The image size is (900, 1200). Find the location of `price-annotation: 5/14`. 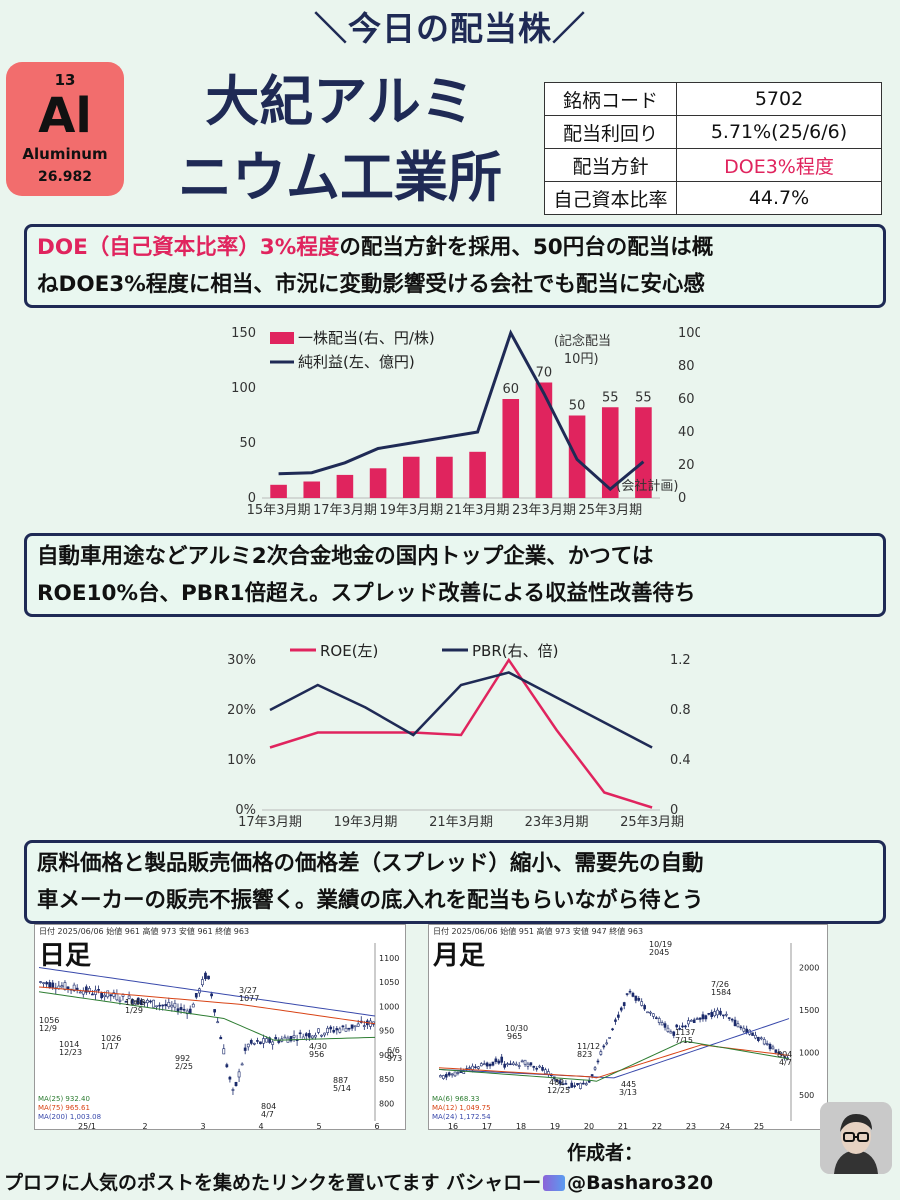

price-annotation: 5/14 is located at coordinates (342, 1088).